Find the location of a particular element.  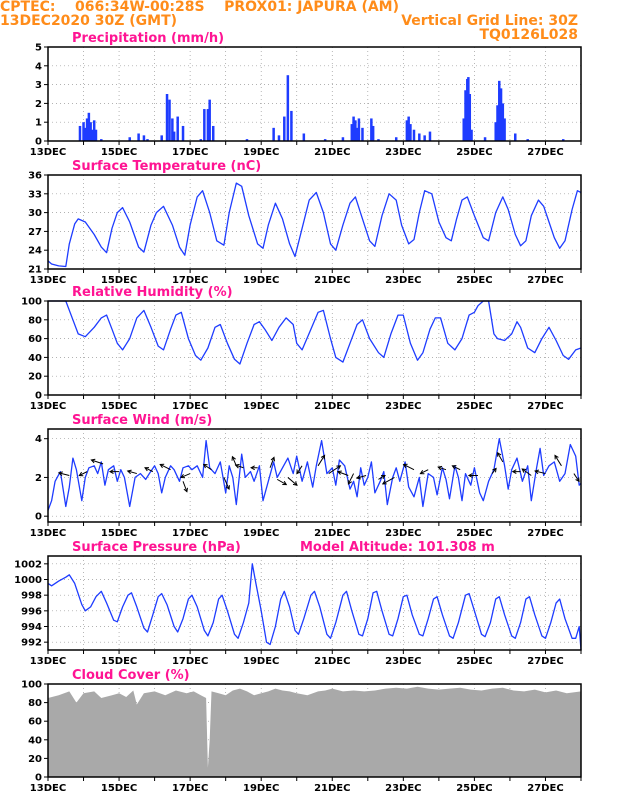

y-tick-label: 30 is located at coordinates (35, 213).